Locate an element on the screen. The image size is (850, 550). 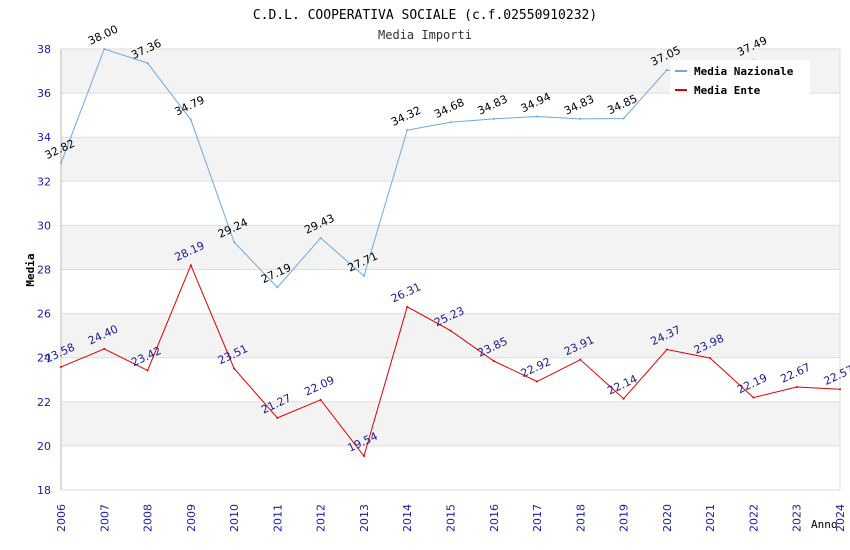
x-axis-label: Anno is located at coordinates (824, 524).